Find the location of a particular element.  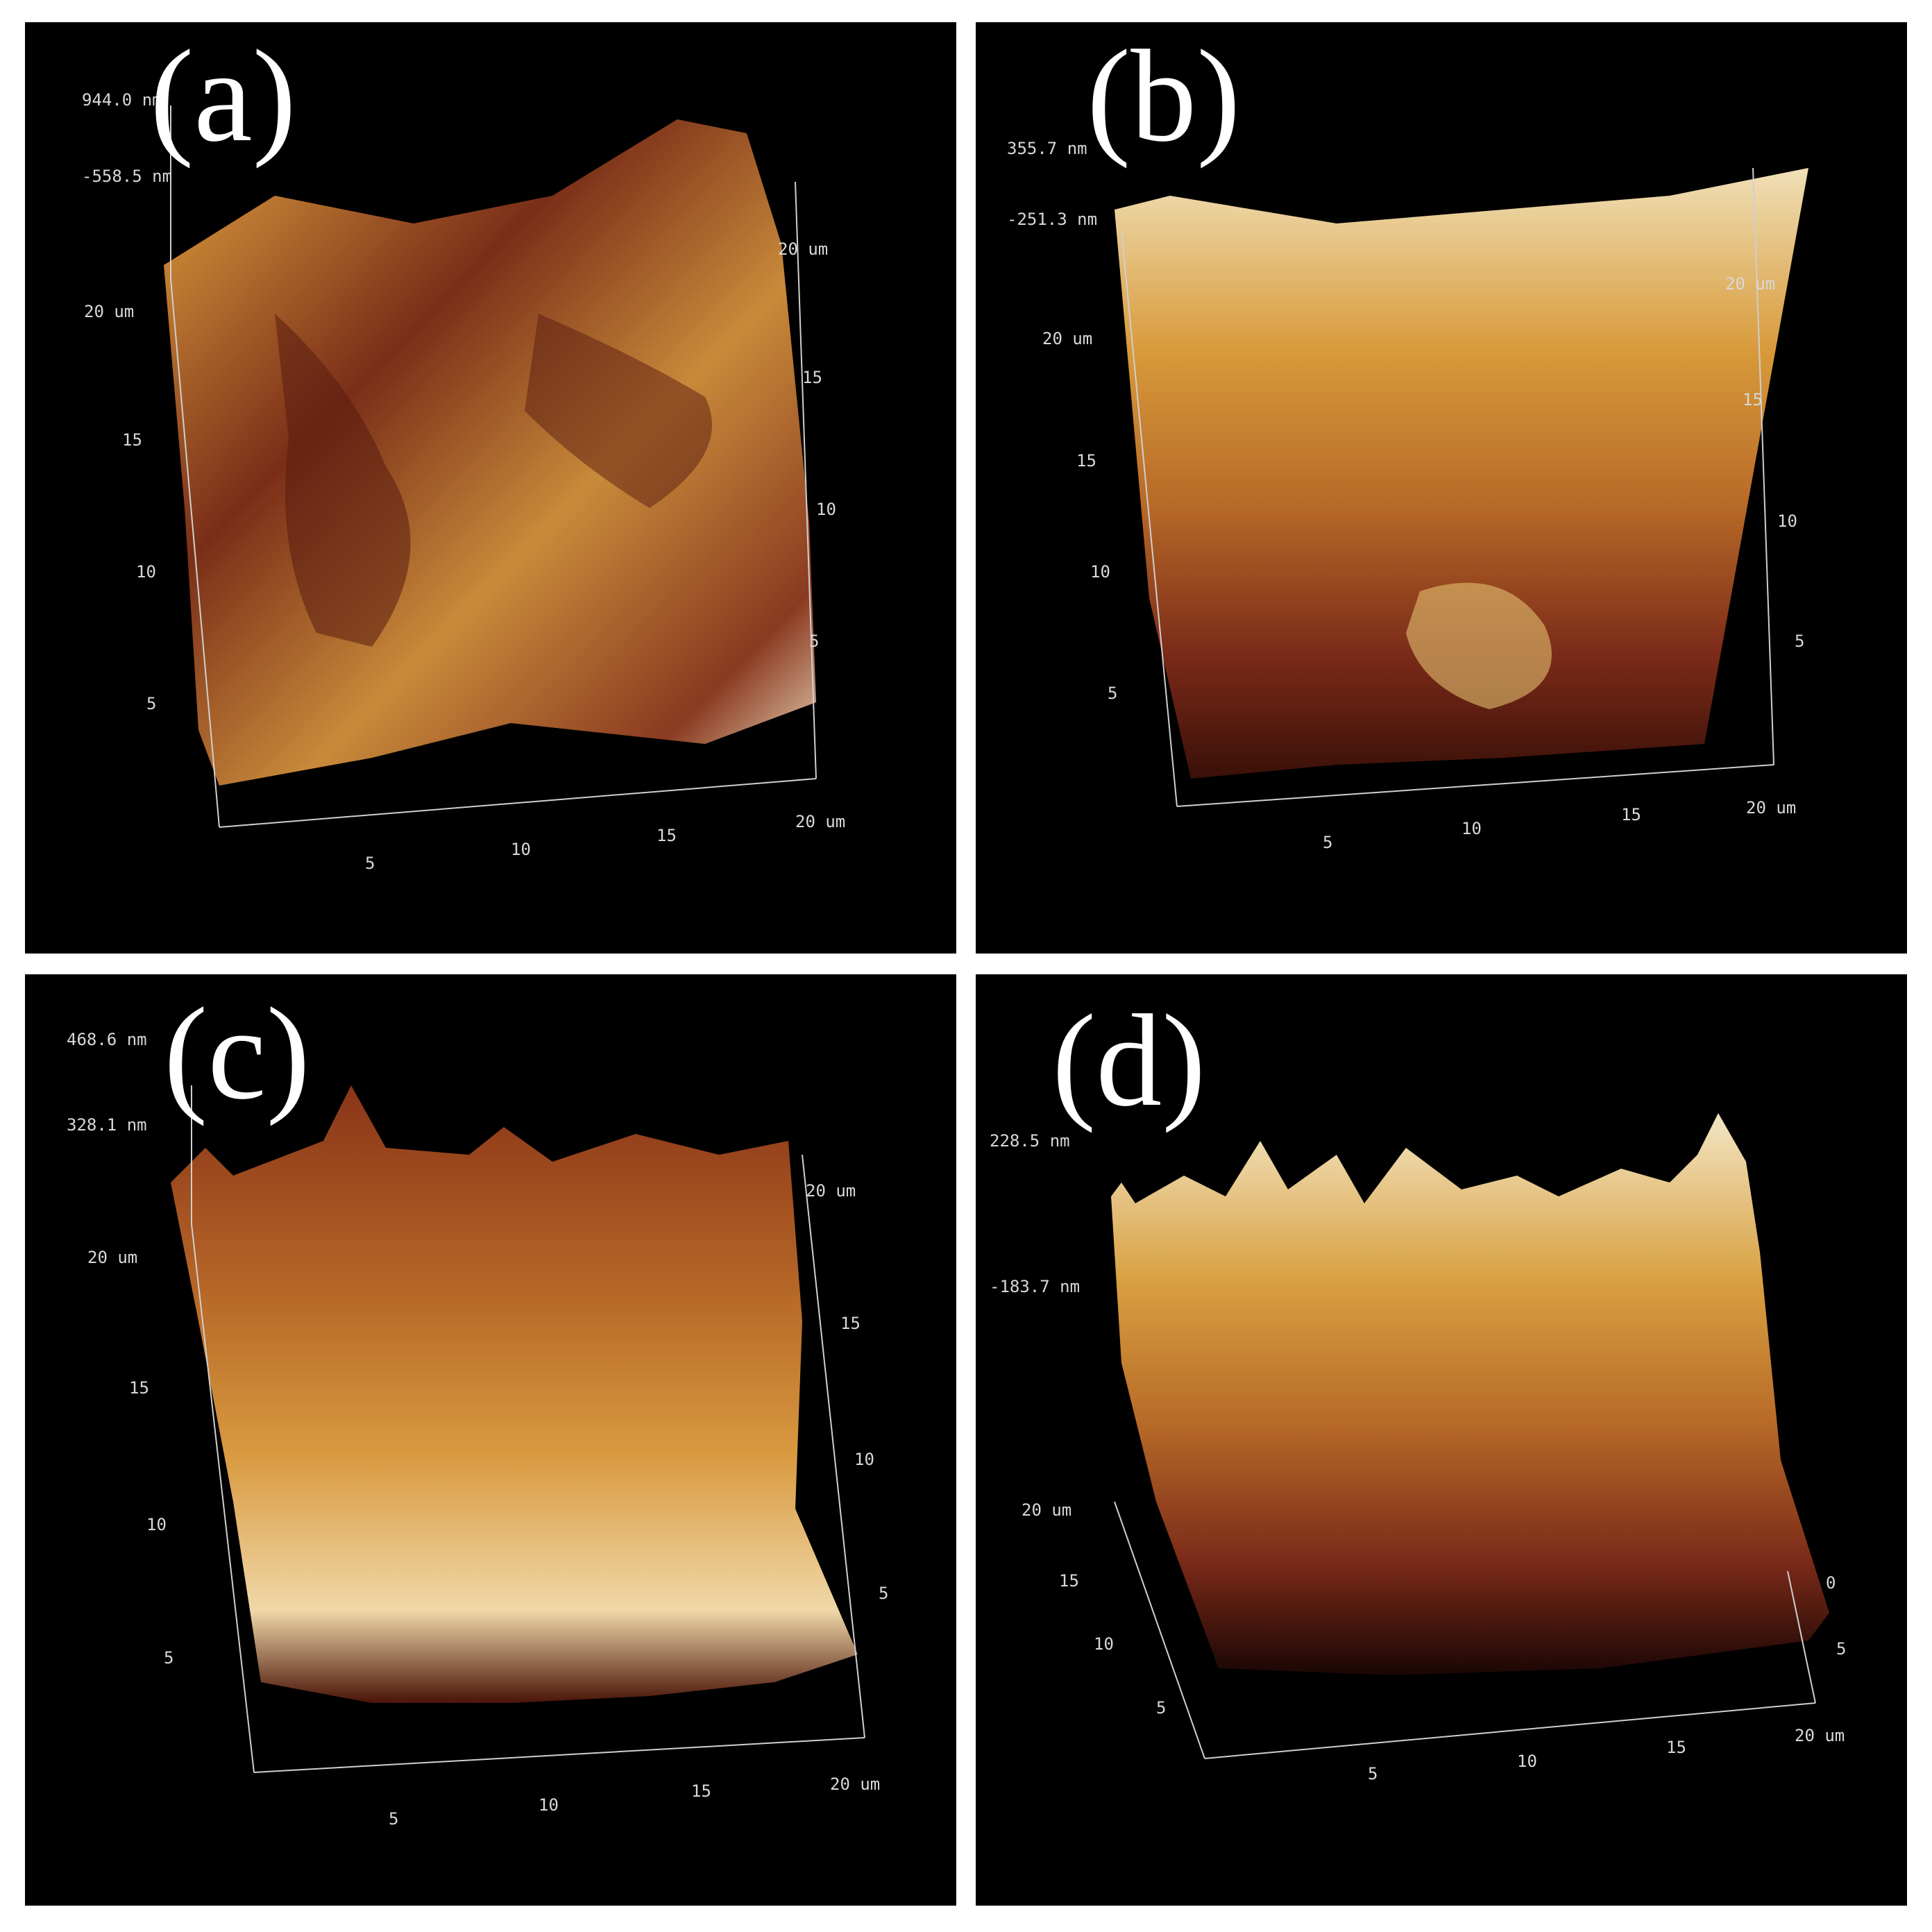

panel-label: (c) is located at coordinates (237, 1054).